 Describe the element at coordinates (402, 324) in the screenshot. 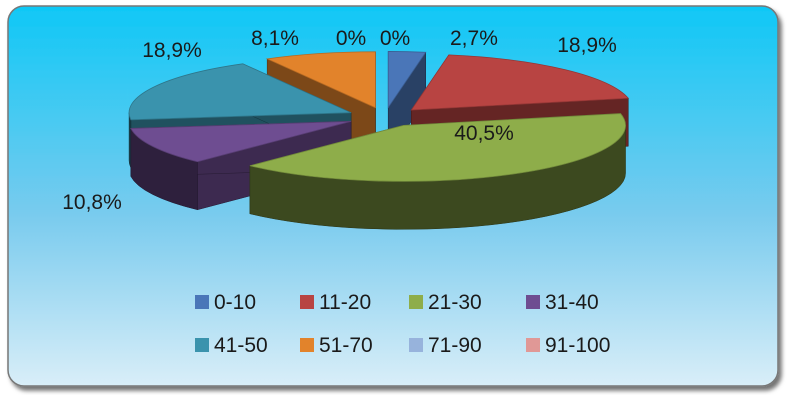

I see `legend: 0-10 11-20 21-30 31-40 41-50 51-70 71-90 91-100` at that location.